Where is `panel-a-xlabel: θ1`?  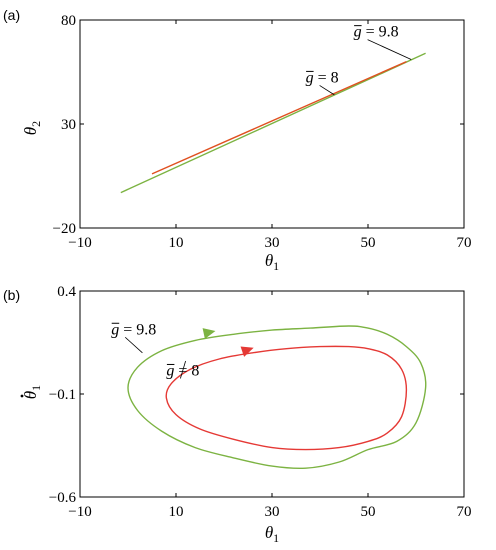
panel-a-xlabel: θ1 is located at coordinates (272, 262).